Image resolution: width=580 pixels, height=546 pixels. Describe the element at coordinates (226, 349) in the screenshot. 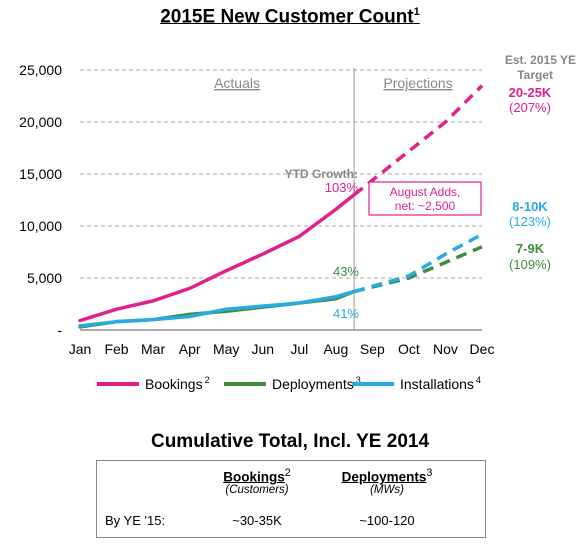

I see `x-tick-label: May` at that location.